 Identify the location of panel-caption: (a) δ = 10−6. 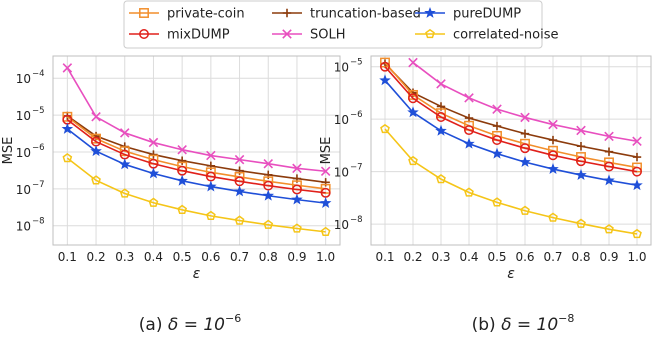
(190, 323).